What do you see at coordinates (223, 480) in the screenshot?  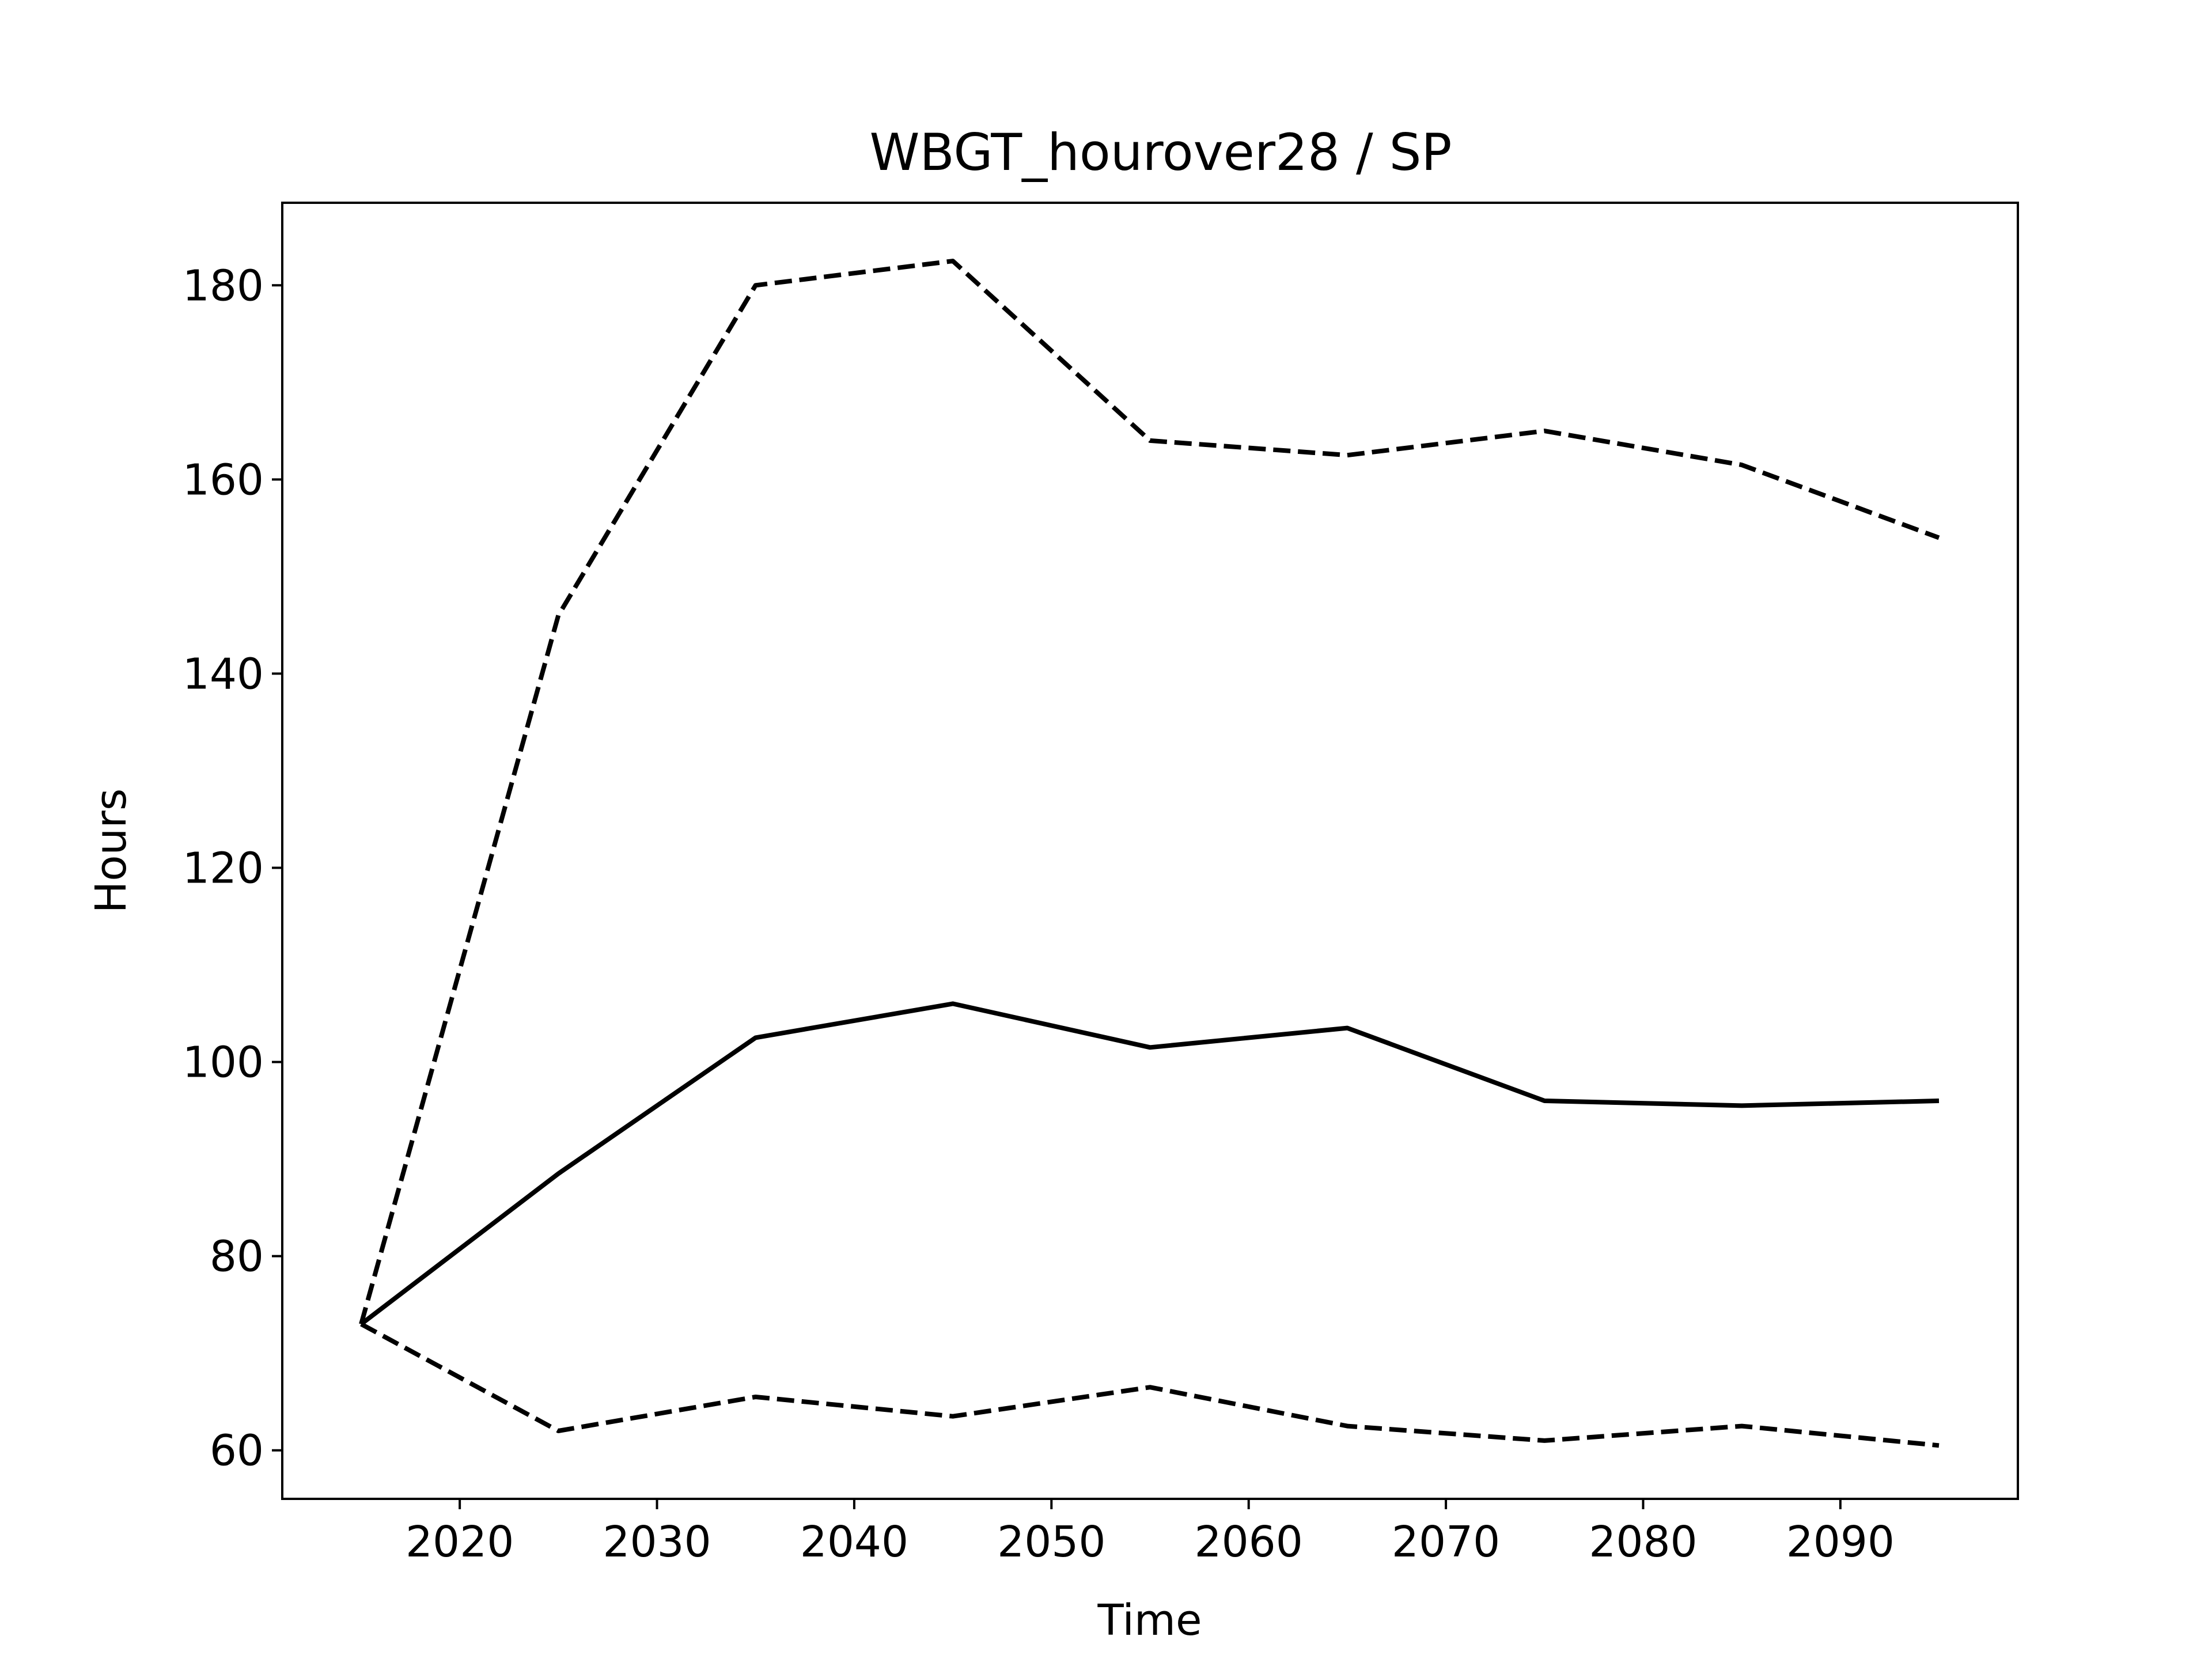 I see `y-tick-label-160: 160` at bounding box center [223, 480].